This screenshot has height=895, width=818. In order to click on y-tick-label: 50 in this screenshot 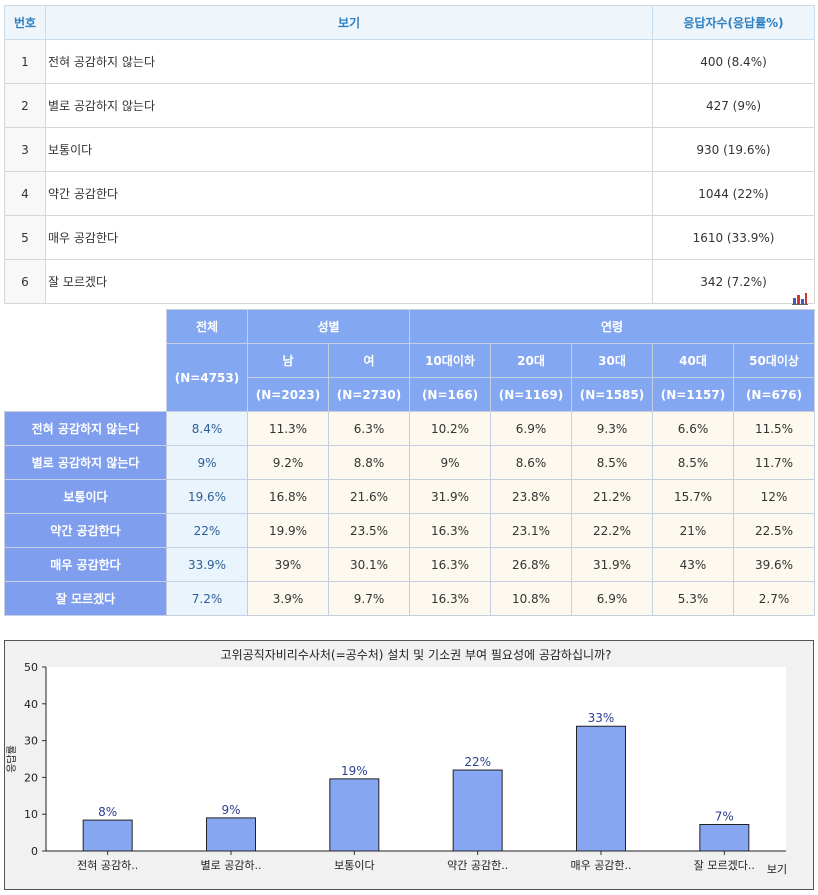, I will do `click(31, 667)`.